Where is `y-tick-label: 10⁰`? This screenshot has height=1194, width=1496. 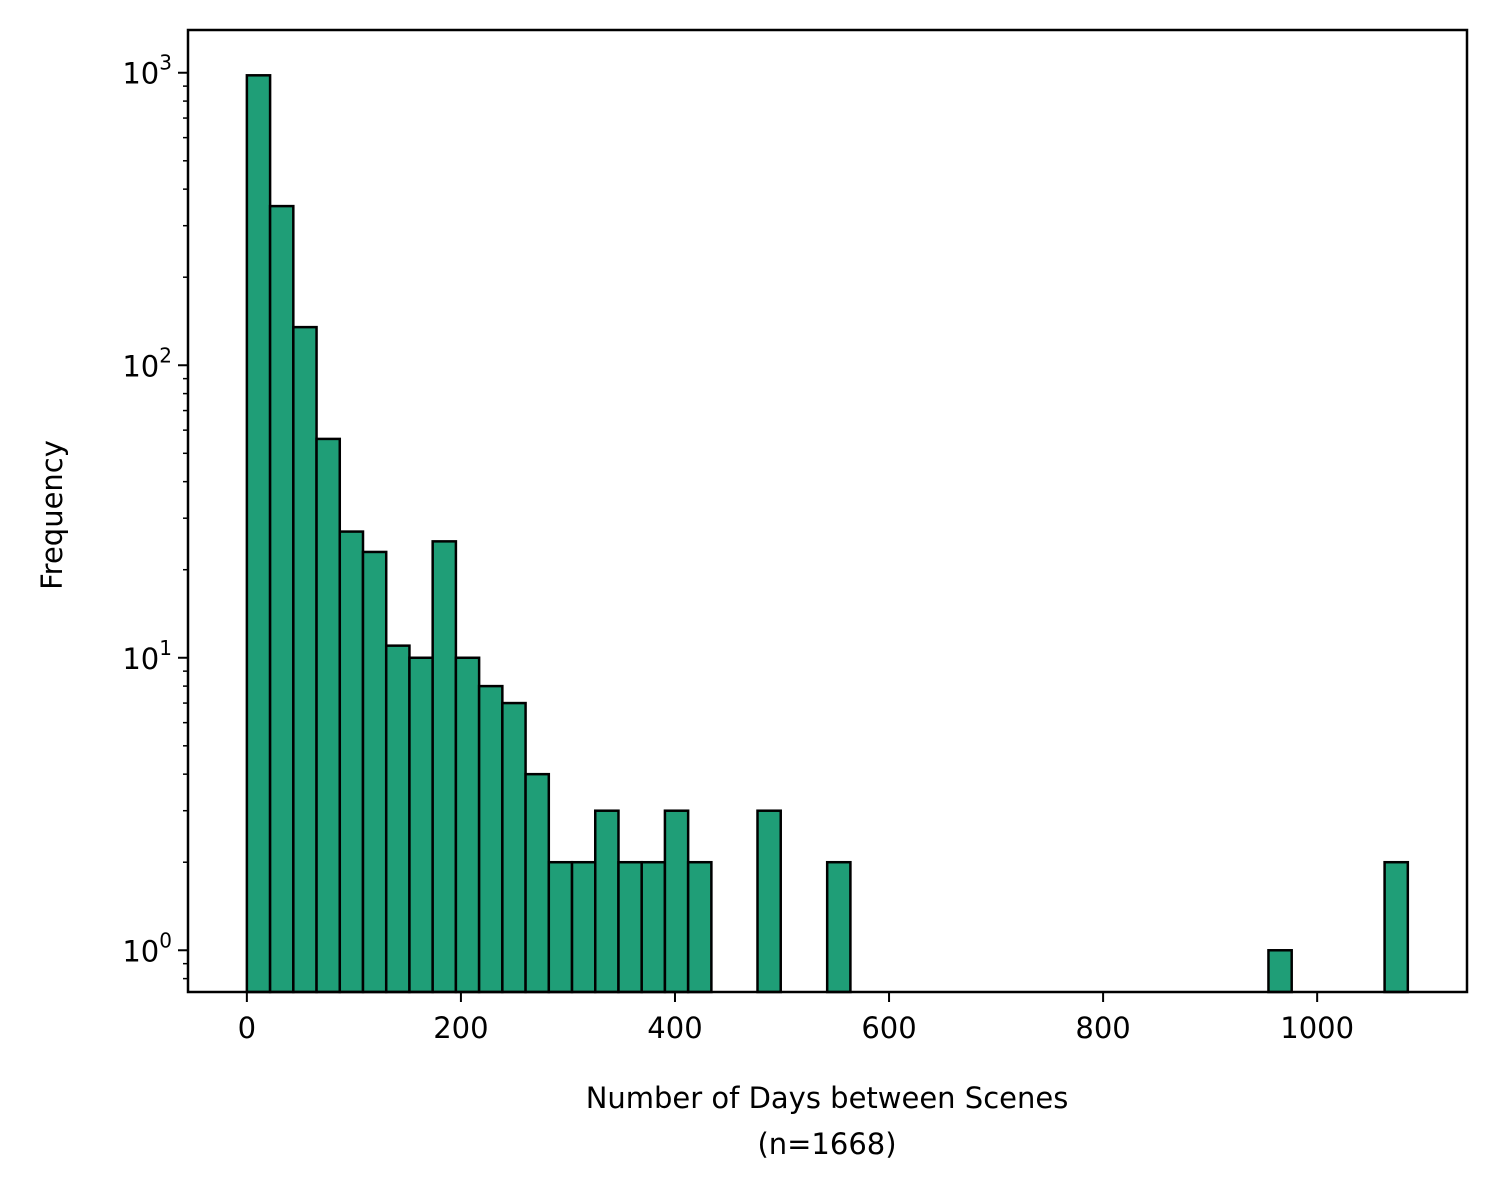
y-tick-label: 10⁰ is located at coordinates (147, 948).